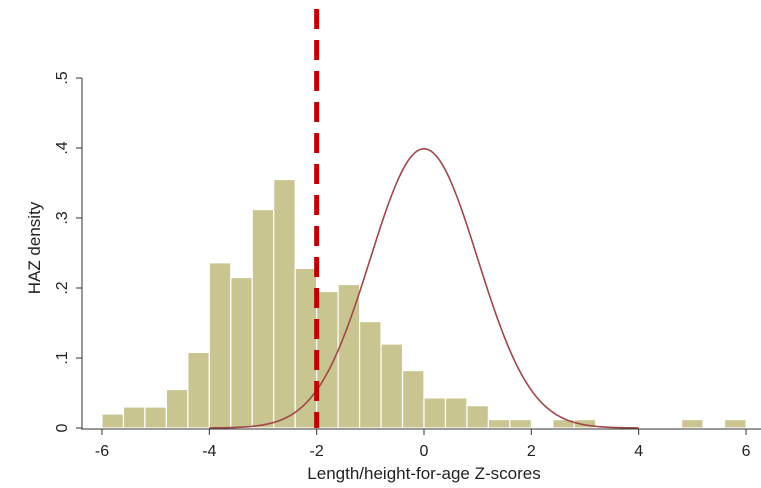 The image size is (761, 488). What do you see at coordinates (62, 427) in the screenshot?
I see `y-tick-label: 0` at bounding box center [62, 427].